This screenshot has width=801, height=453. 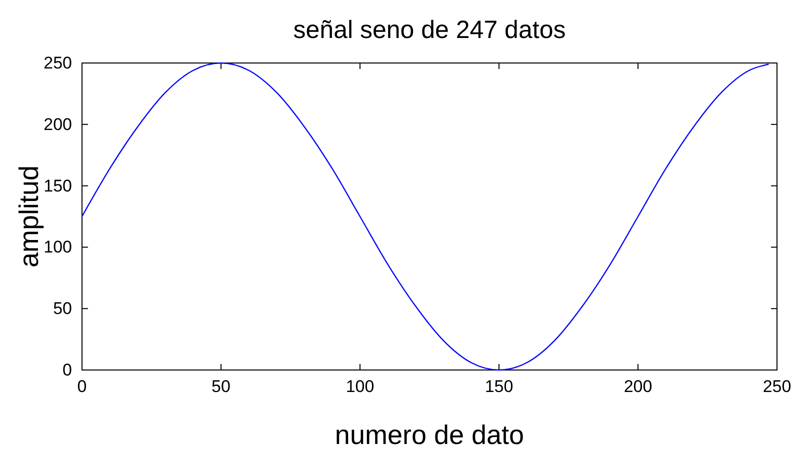 I want to click on y-tick-label: 0, so click(x=67, y=370).